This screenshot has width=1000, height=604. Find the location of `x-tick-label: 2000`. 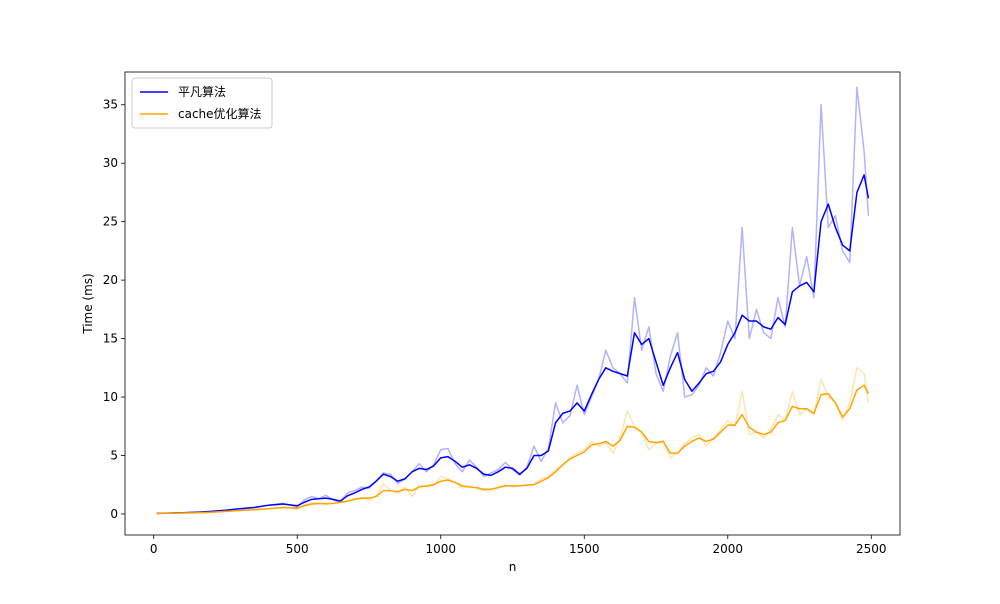

x-tick-label: 2000 is located at coordinates (728, 549).